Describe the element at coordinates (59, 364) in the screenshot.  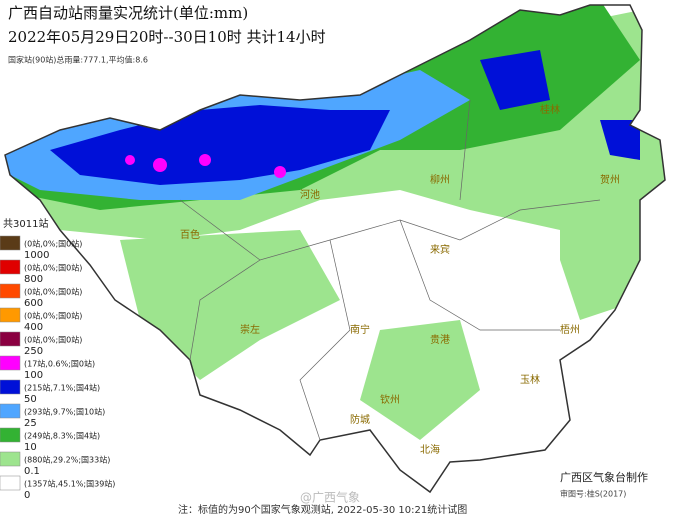
I see `legend-count: (17站,0.6%;国0站)` at that location.